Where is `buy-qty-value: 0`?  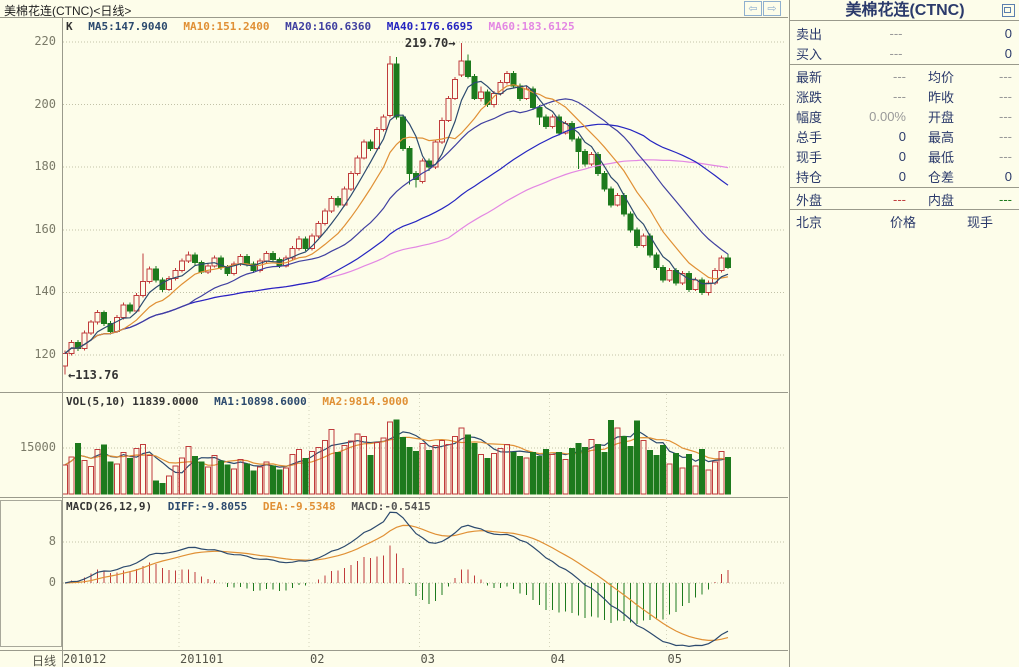
buy-qty-value: 0 is located at coordinates (1008, 53).